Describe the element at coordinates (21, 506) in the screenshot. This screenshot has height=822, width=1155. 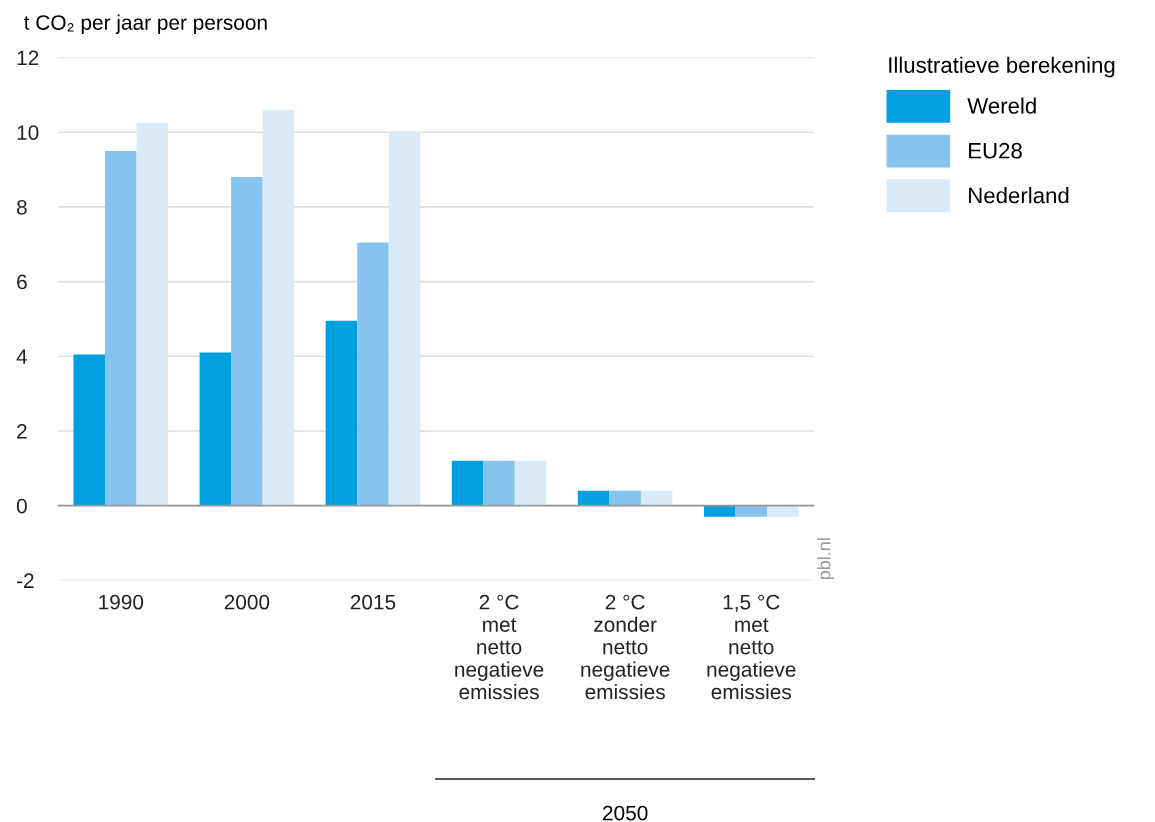
I see `y-tick-label: 0` at that location.